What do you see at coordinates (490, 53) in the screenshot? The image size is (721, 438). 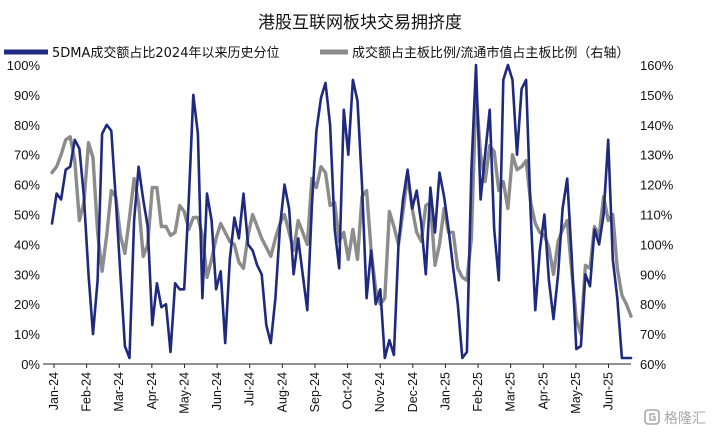 I see `legend-label-2: 成交额占主板比例/流通市值占主板比例（右轴）` at bounding box center [490, 53].